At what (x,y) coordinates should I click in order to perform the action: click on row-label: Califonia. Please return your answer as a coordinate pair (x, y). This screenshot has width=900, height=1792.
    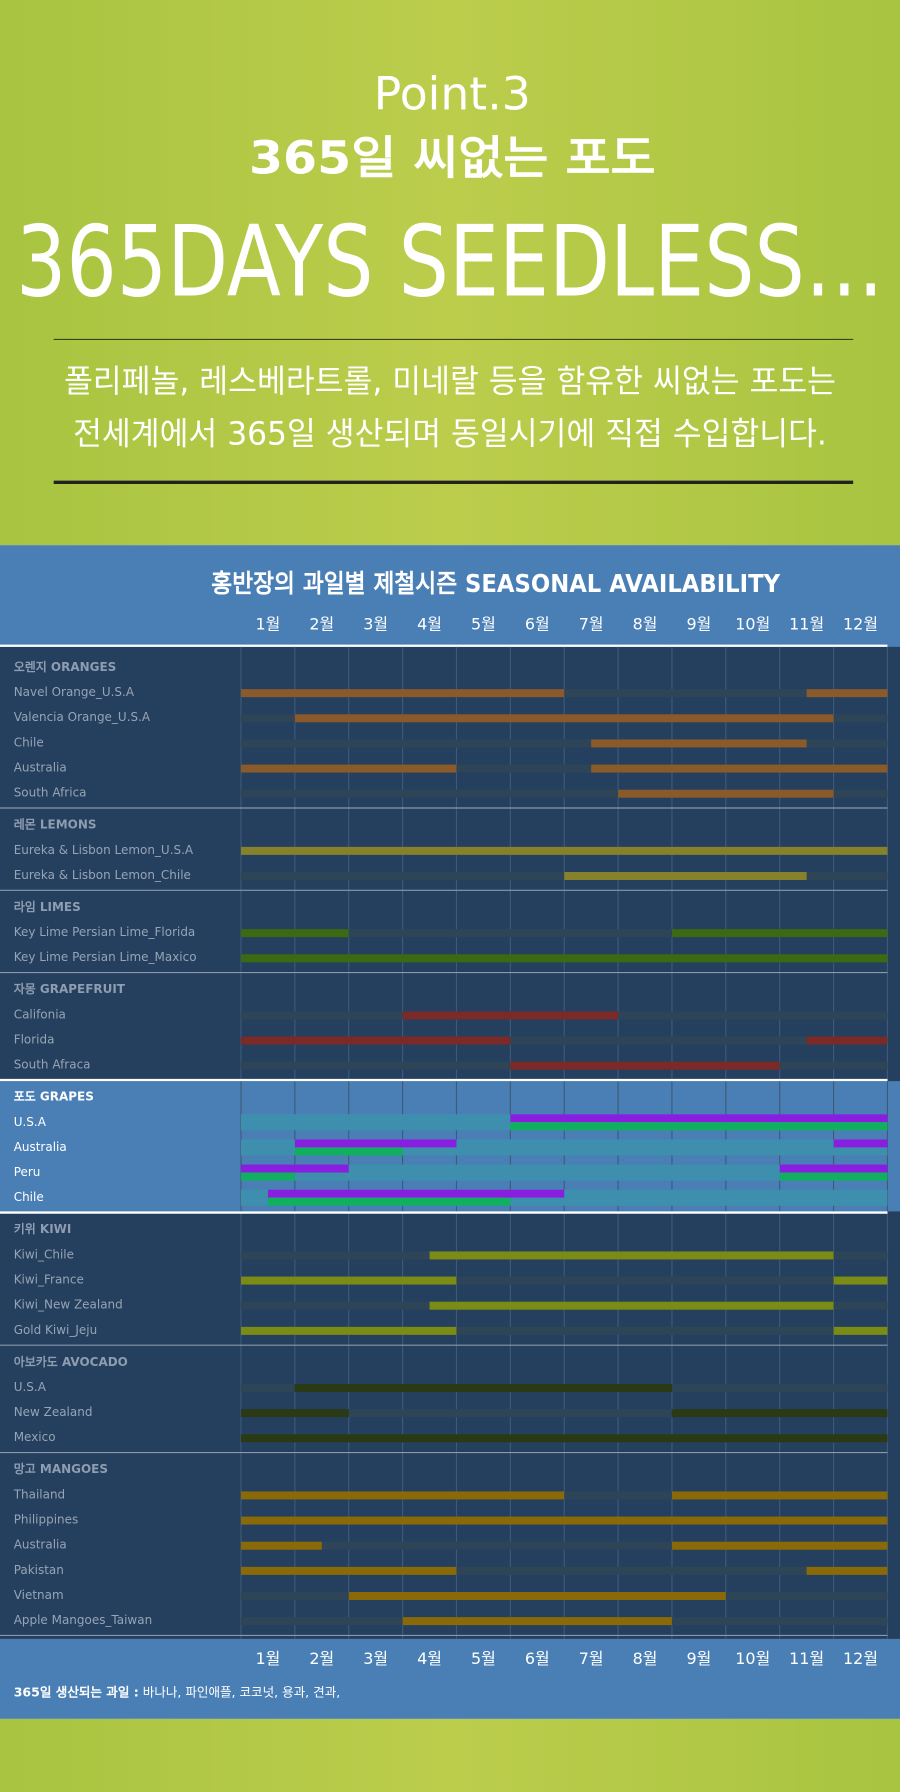
    Looking at the image, I should click on (40, 1014).